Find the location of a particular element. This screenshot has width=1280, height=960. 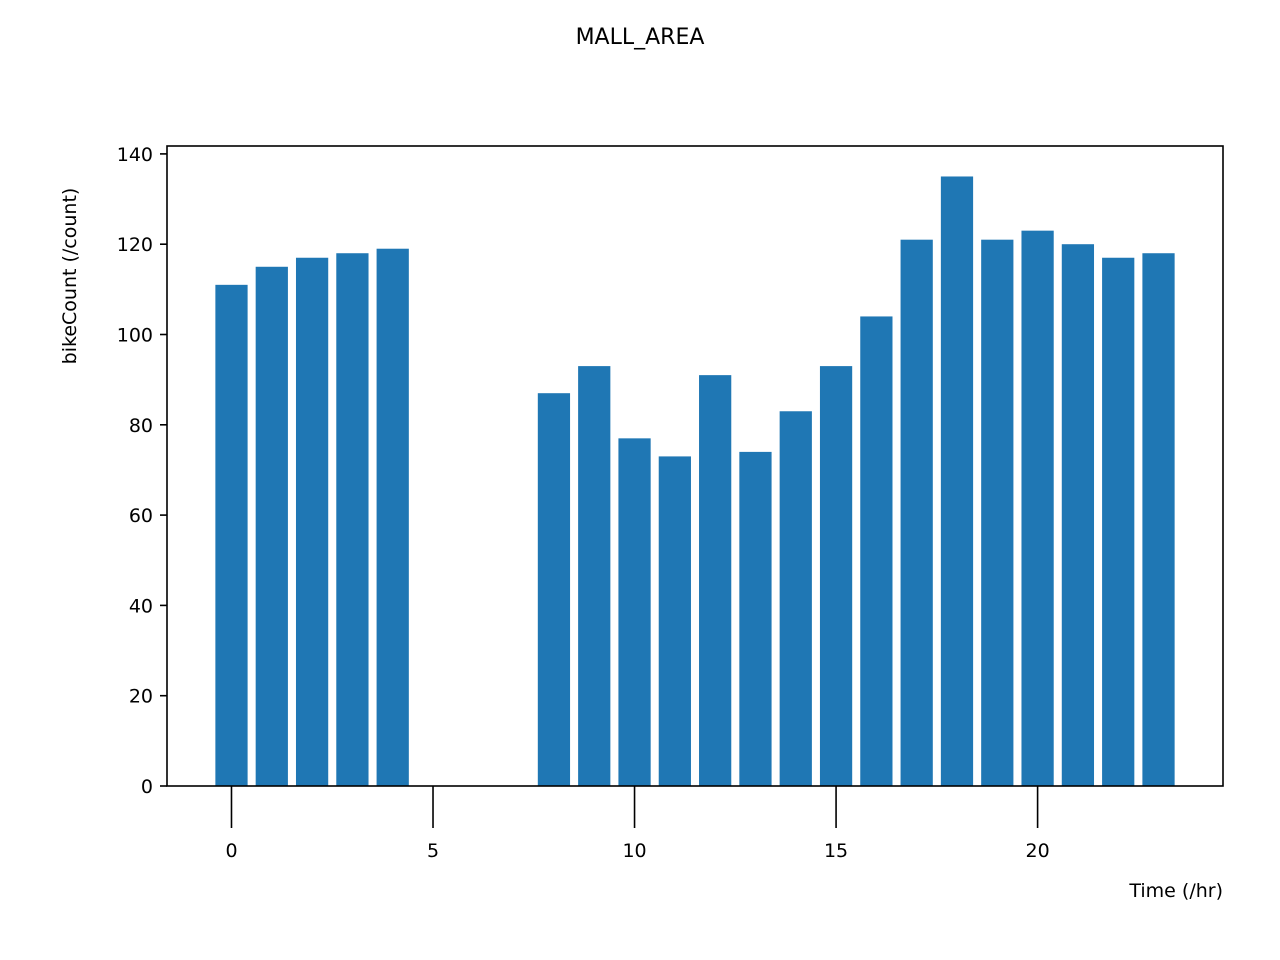

x-tick-label: 0 is located at coordinates (231, 851).